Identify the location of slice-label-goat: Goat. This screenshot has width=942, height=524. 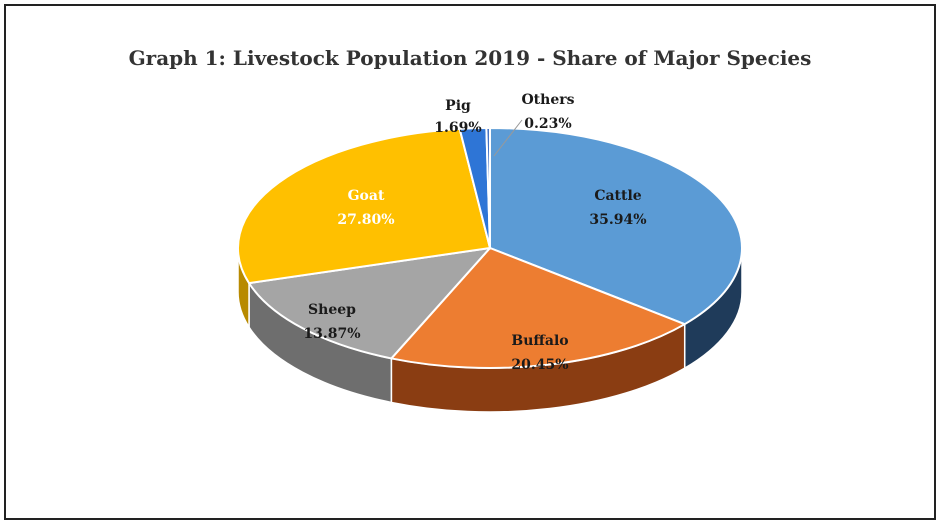
(366, 196).